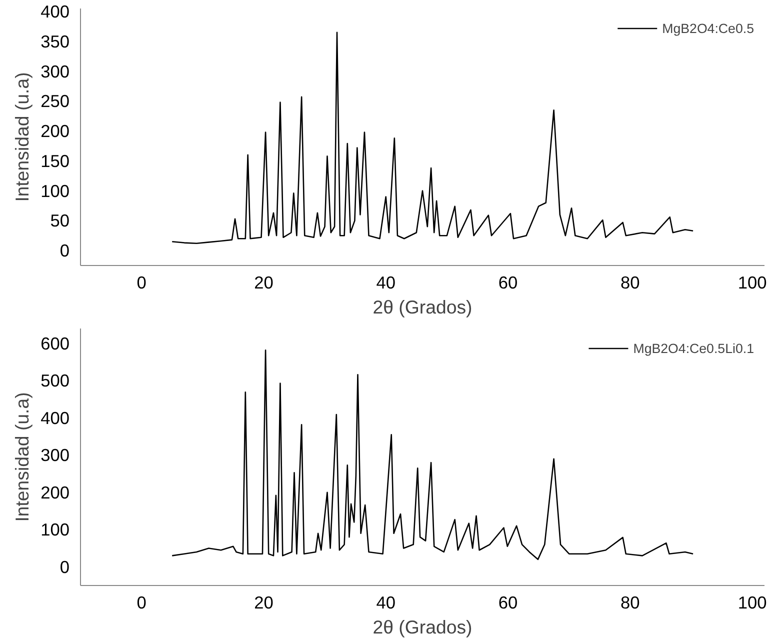 Image resolution: width=778 pixels, height=643 pixels. Describe the element at coordinates (708, 28) in the screenshot. I see `legend-label: MgB2O4:Ce0.5` at that location.